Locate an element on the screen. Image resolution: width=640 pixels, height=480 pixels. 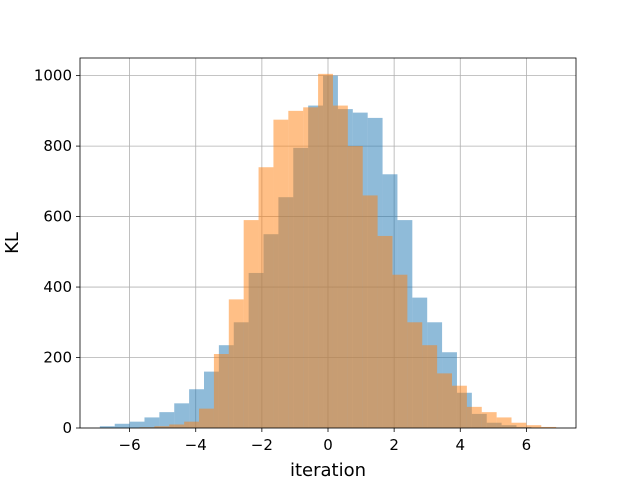
x-tick-label: 2 is located at coordinates (394, 445).